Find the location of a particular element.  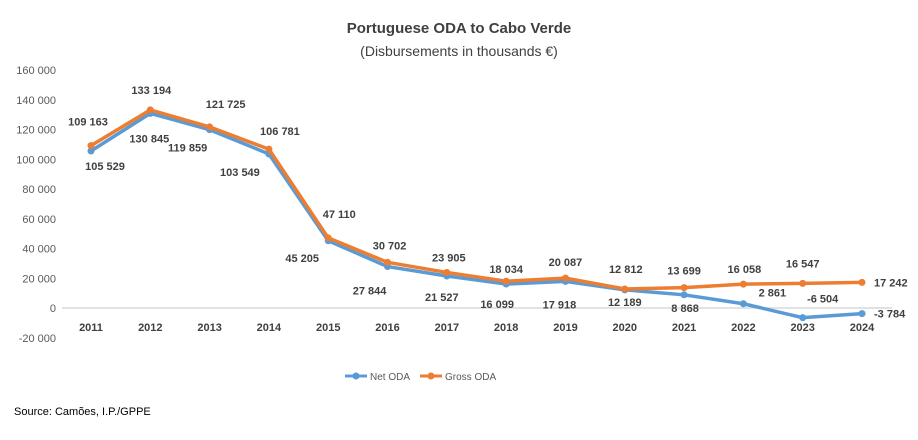

x-tick-label: 2013 is located at coordinates (209, 328).